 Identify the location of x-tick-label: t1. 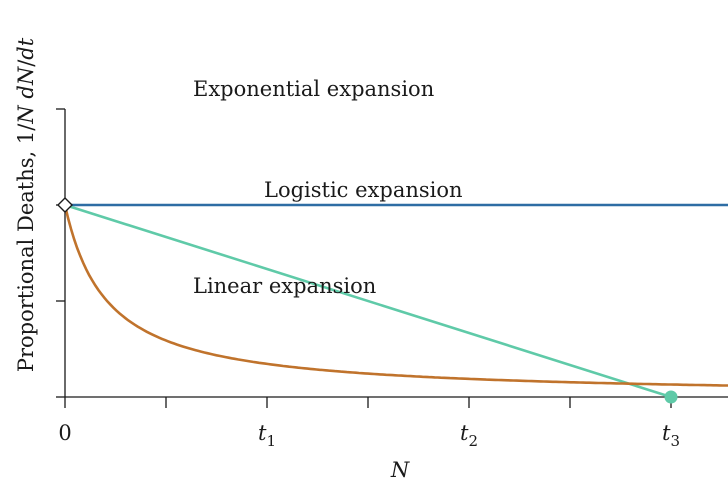
(267, 435).